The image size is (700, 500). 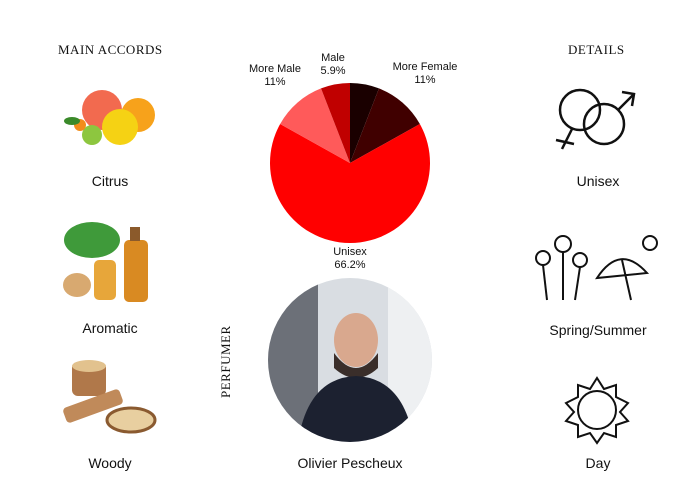 What do you see at coordinates (598, 463) in the screenshot?
I see `detail-time: Day` at bounding box center [598, 463].